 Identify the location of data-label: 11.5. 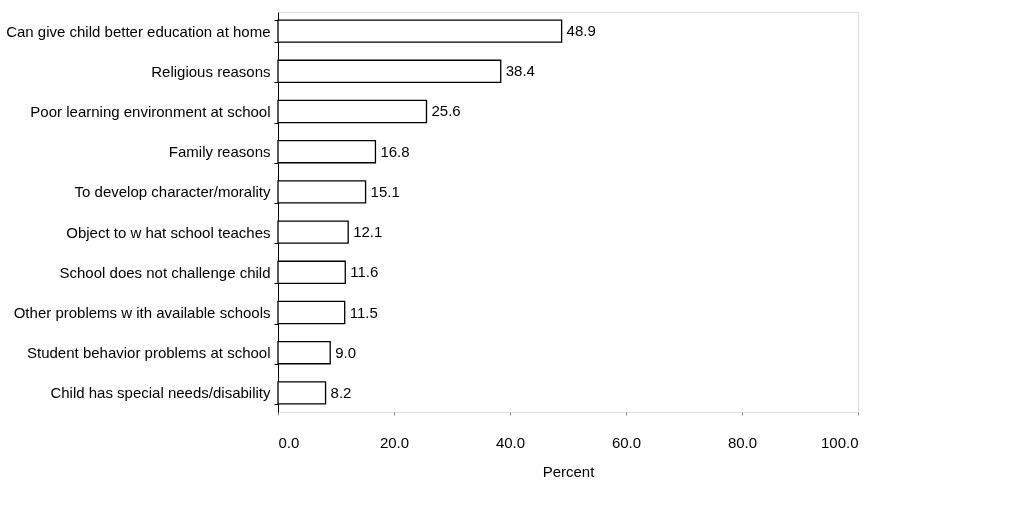
(363, 312).